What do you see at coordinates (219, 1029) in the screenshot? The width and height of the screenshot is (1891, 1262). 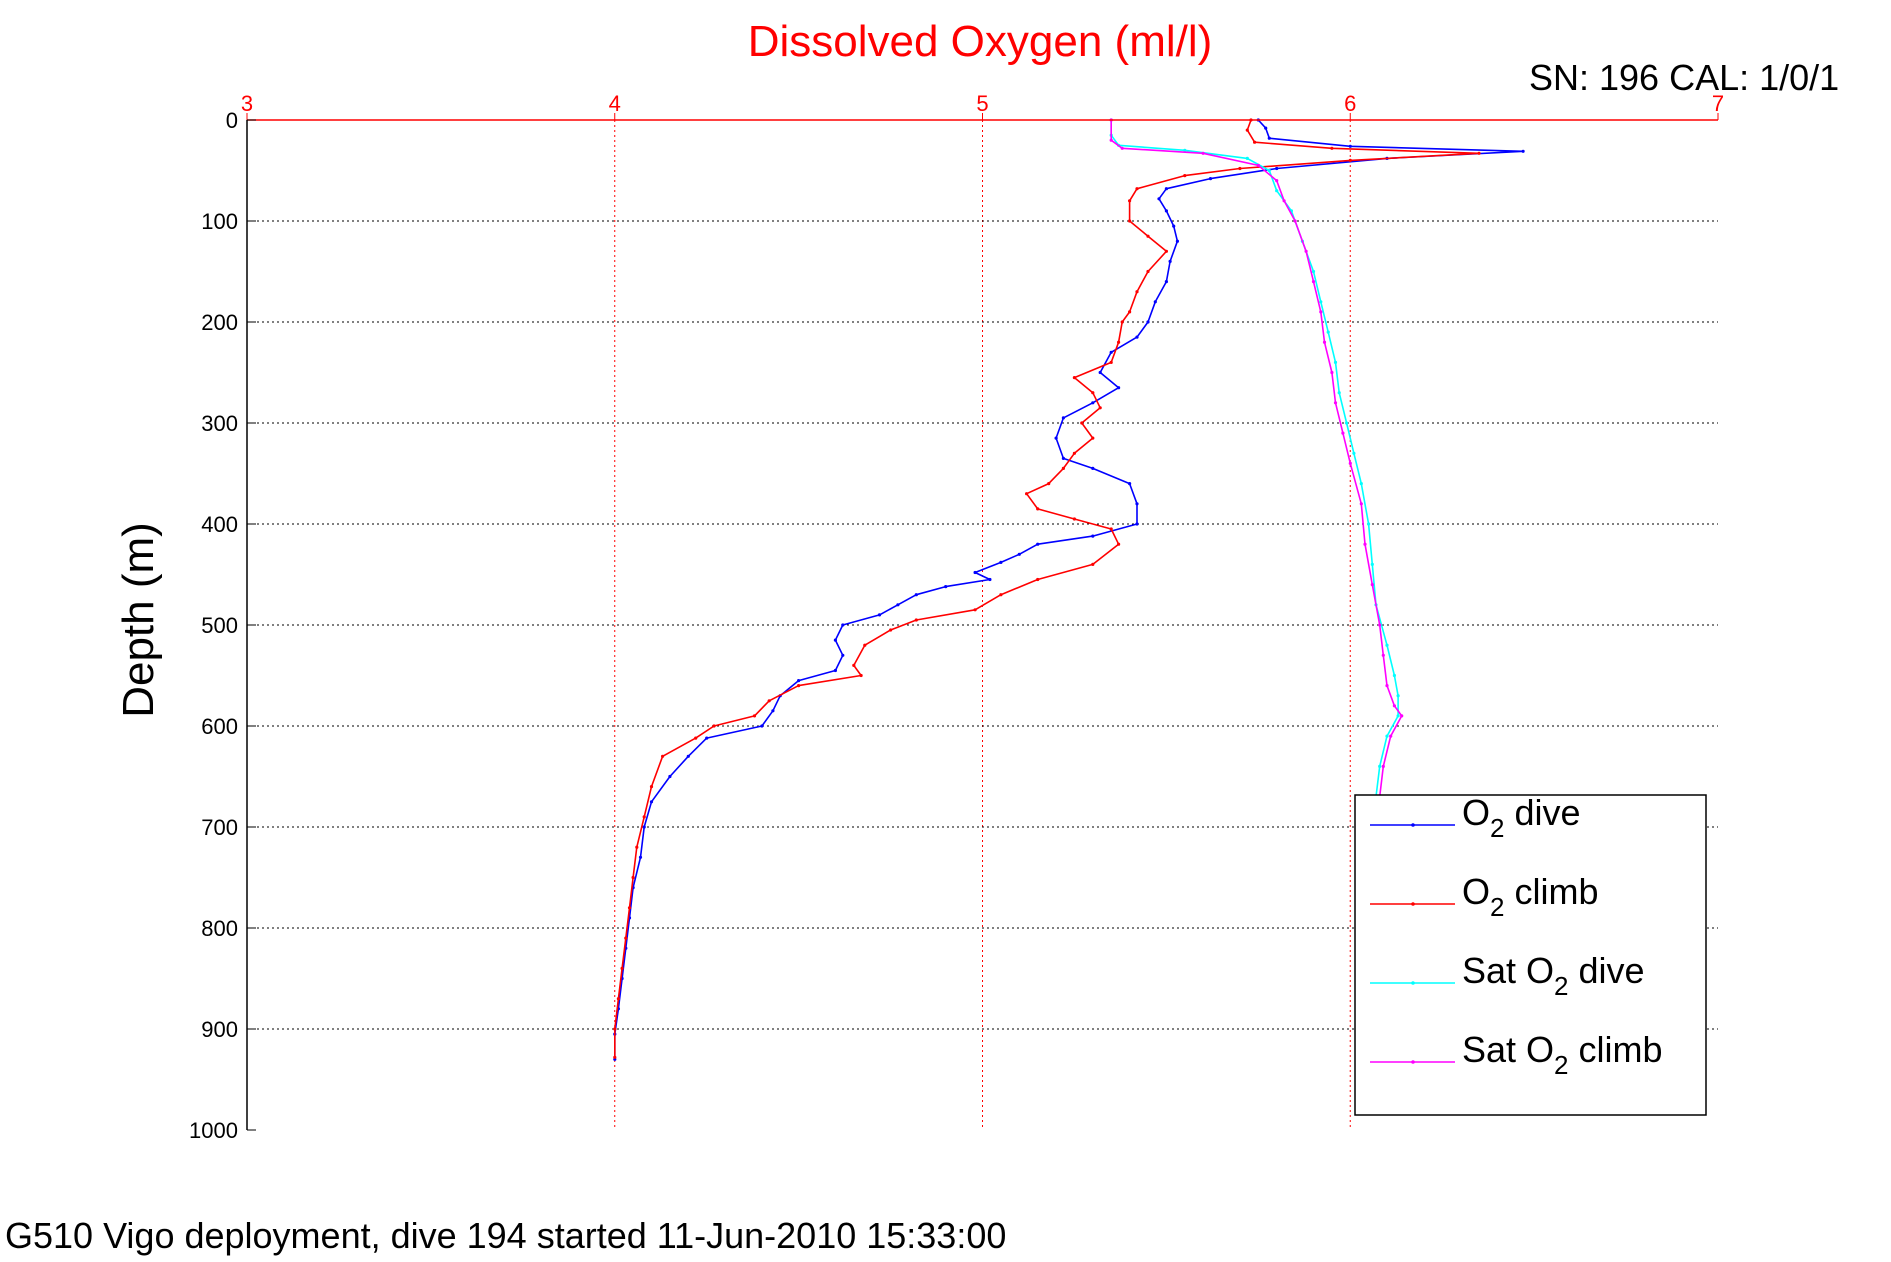 I see `y-tick-label: 900` at bounding box center [219, 1029].